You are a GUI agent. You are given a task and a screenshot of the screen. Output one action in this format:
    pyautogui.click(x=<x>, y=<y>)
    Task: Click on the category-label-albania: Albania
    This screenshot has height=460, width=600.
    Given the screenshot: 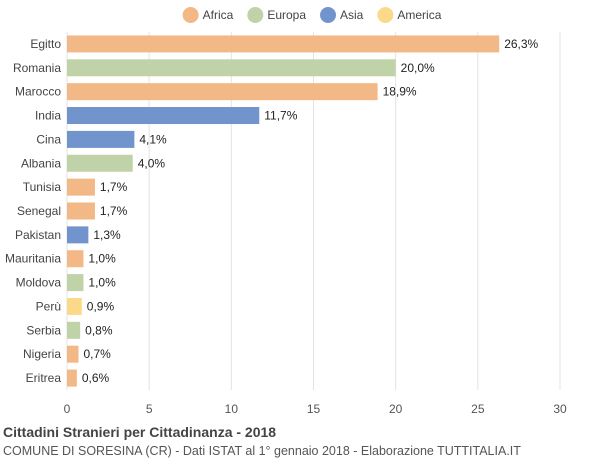 What is the action you would take?
    pyautogui.click(x=41, y=163)
    